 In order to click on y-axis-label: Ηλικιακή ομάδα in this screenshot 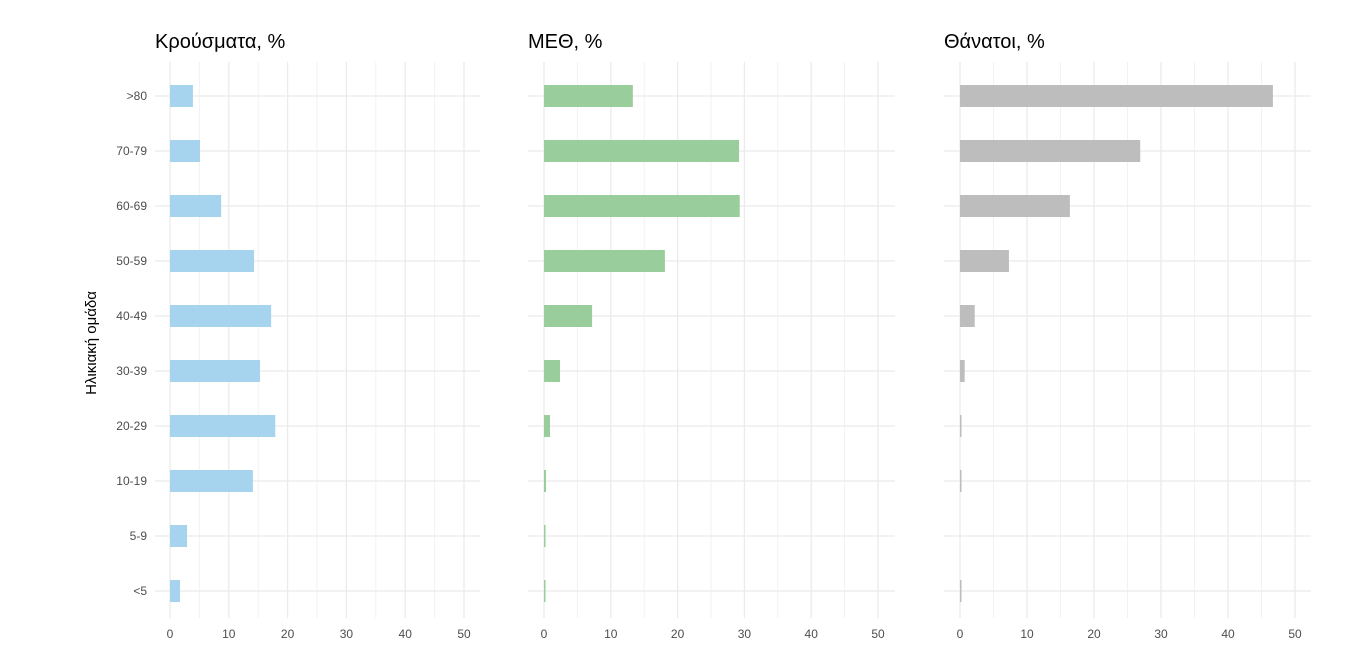, I will do `click(91, 343)`.